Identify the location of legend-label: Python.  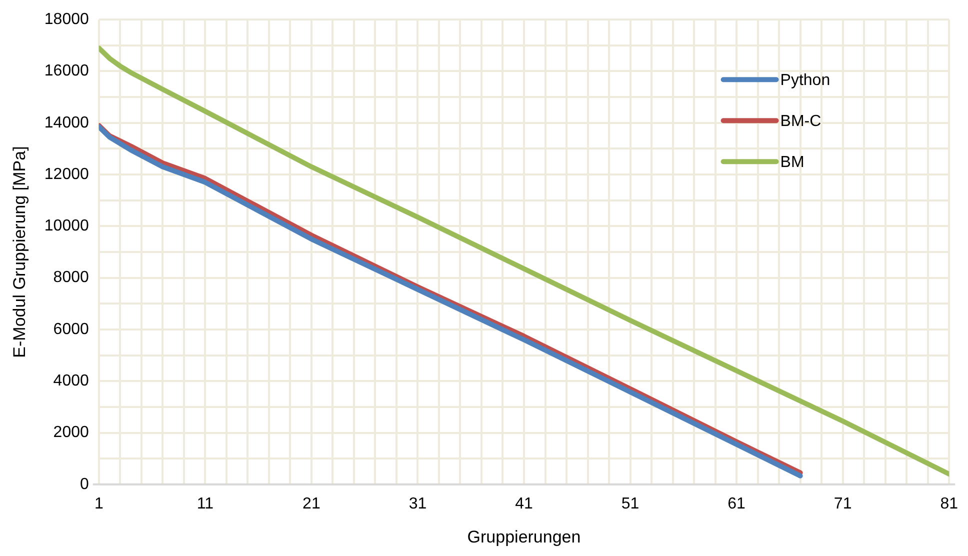
(805, 81).